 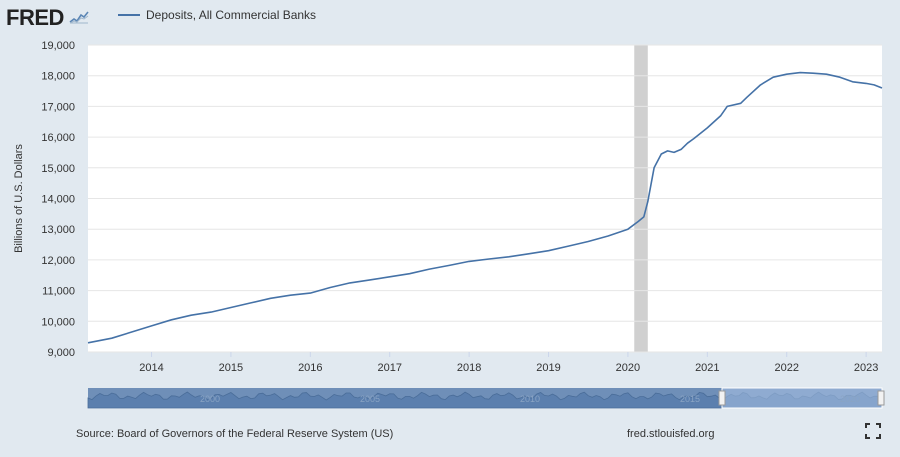 What do you see at coordinates (78, 18) in the screenshot?
I see `chart-logo-icon` at bounding box center [78, 18].